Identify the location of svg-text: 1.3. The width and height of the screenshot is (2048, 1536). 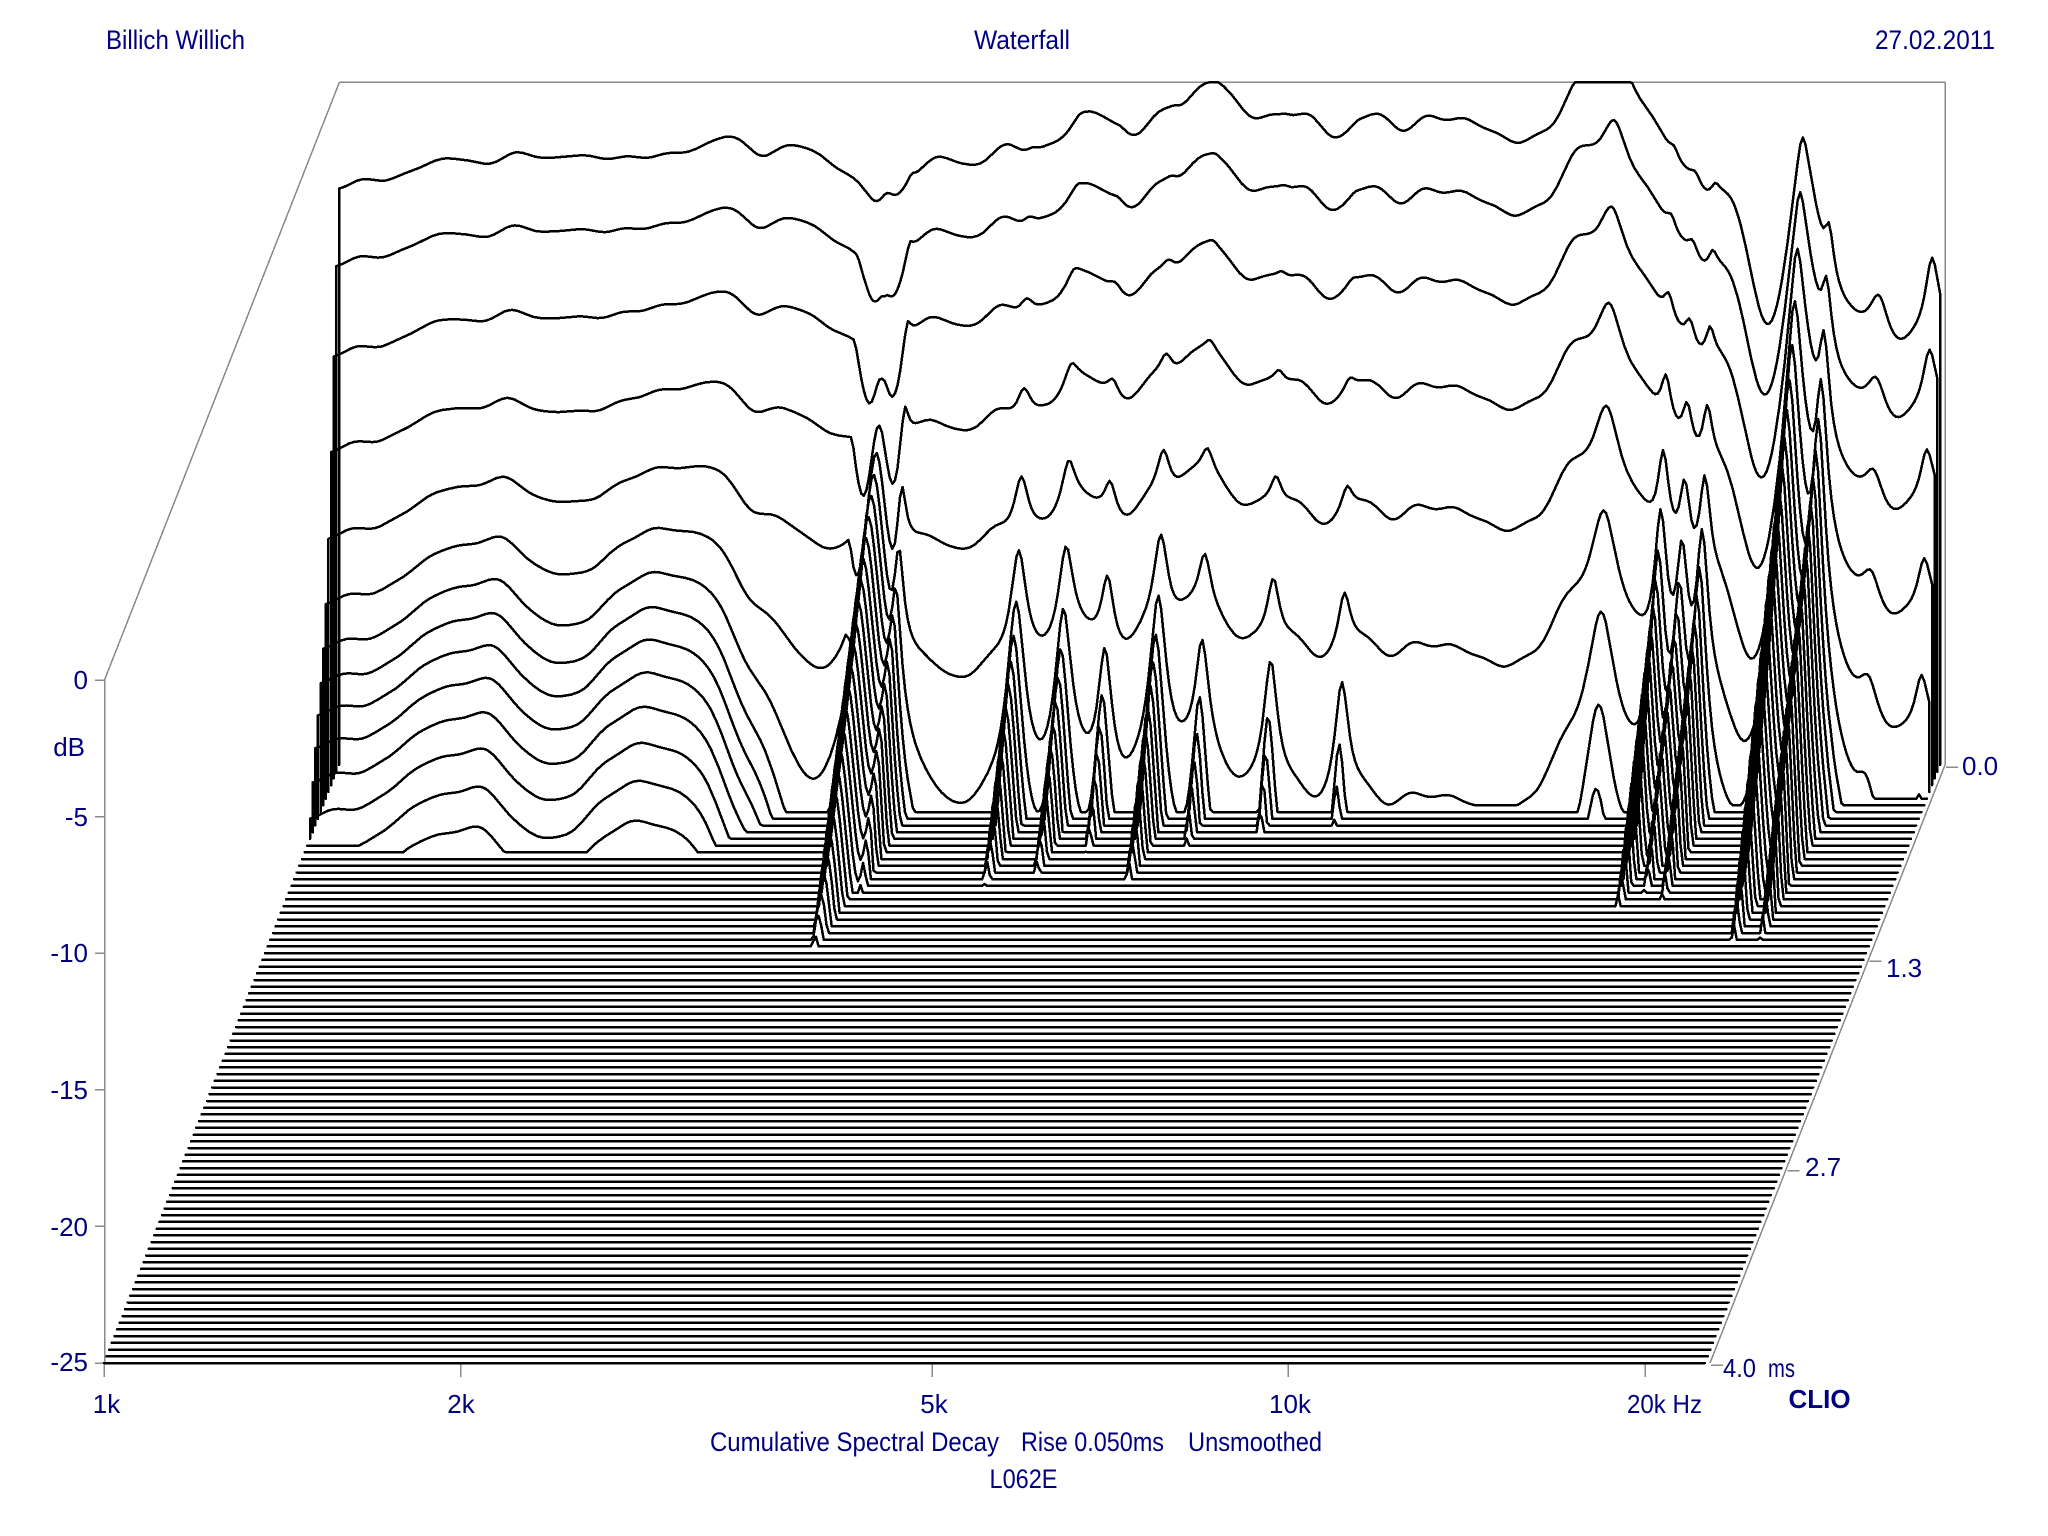
(1904, 968).